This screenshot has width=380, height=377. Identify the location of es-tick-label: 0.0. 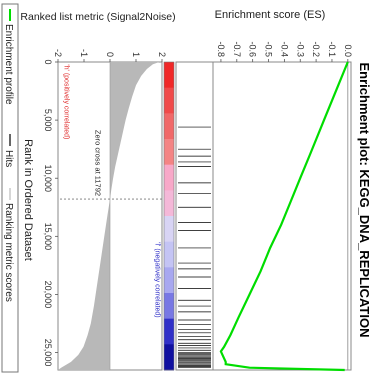
(348, 50).